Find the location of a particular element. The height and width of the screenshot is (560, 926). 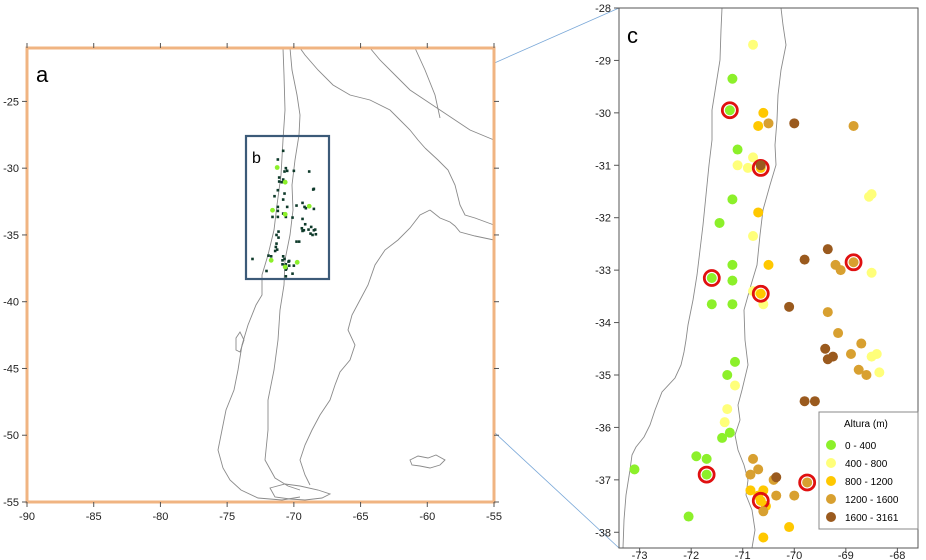

panel-c-label: c is located at coordinates (632, 35).